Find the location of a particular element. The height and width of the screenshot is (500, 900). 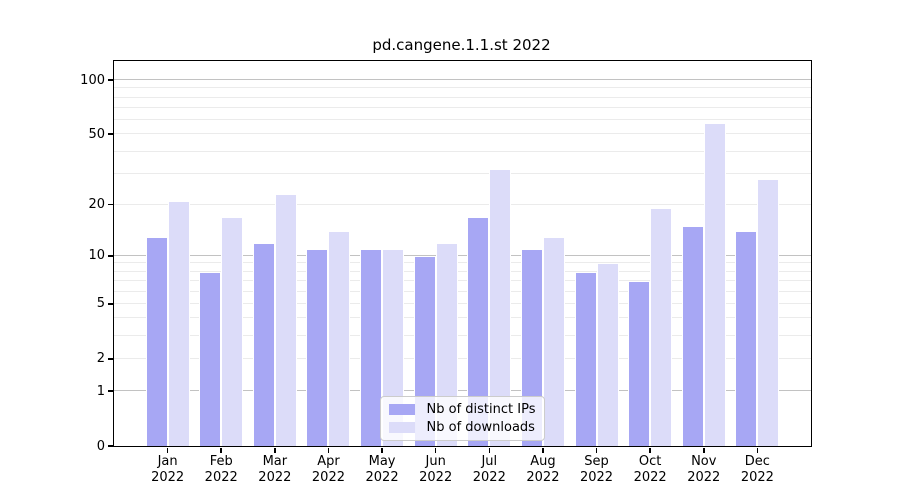

x-tick-month: Dec is located at coordinates (757, 461).